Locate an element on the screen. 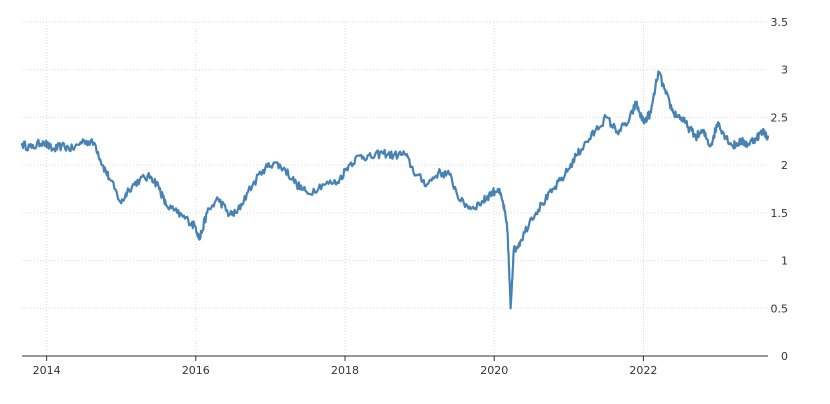 This screenshot has width=830, height=404. y-tick-label: 1 is located at coordinates (784, 261).